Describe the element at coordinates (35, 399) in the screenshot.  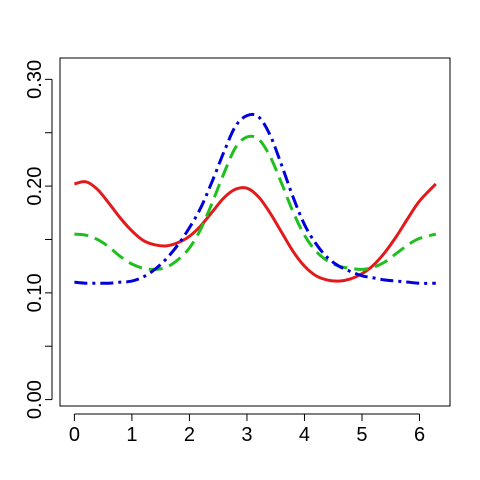
I see `y-tick-label: 0.00` at that location.